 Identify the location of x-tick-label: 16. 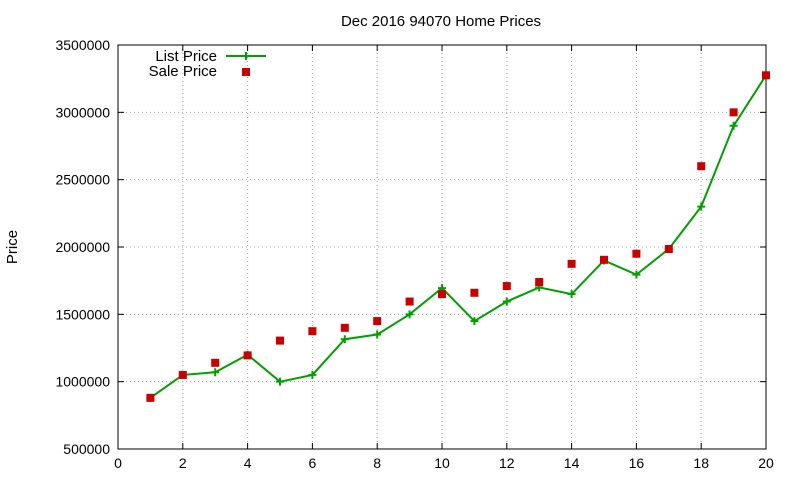
(637, 463).